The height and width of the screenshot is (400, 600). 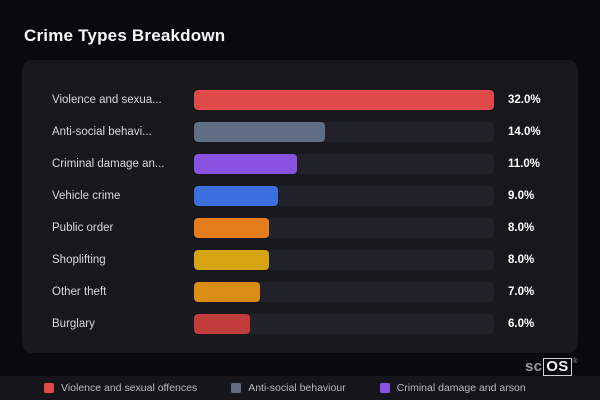 What do you see at coordinates (524, 164) in the screenshot?
I see `bar-value: 11.0%` at bounding box center [524, 164].